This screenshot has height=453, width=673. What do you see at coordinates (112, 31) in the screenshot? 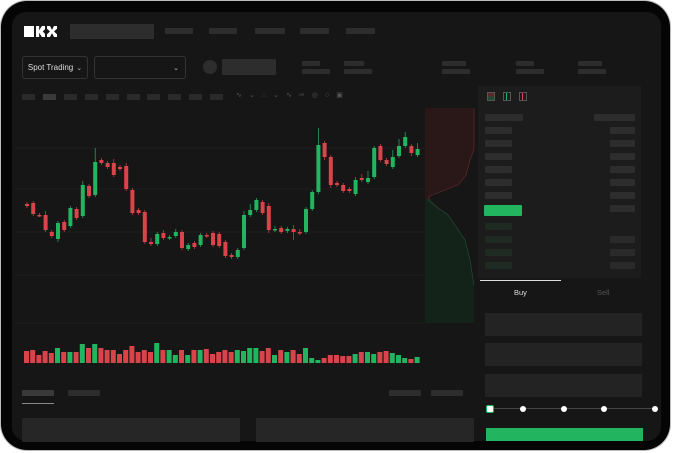
I see `search-bar` at bounding box center [112, 31].